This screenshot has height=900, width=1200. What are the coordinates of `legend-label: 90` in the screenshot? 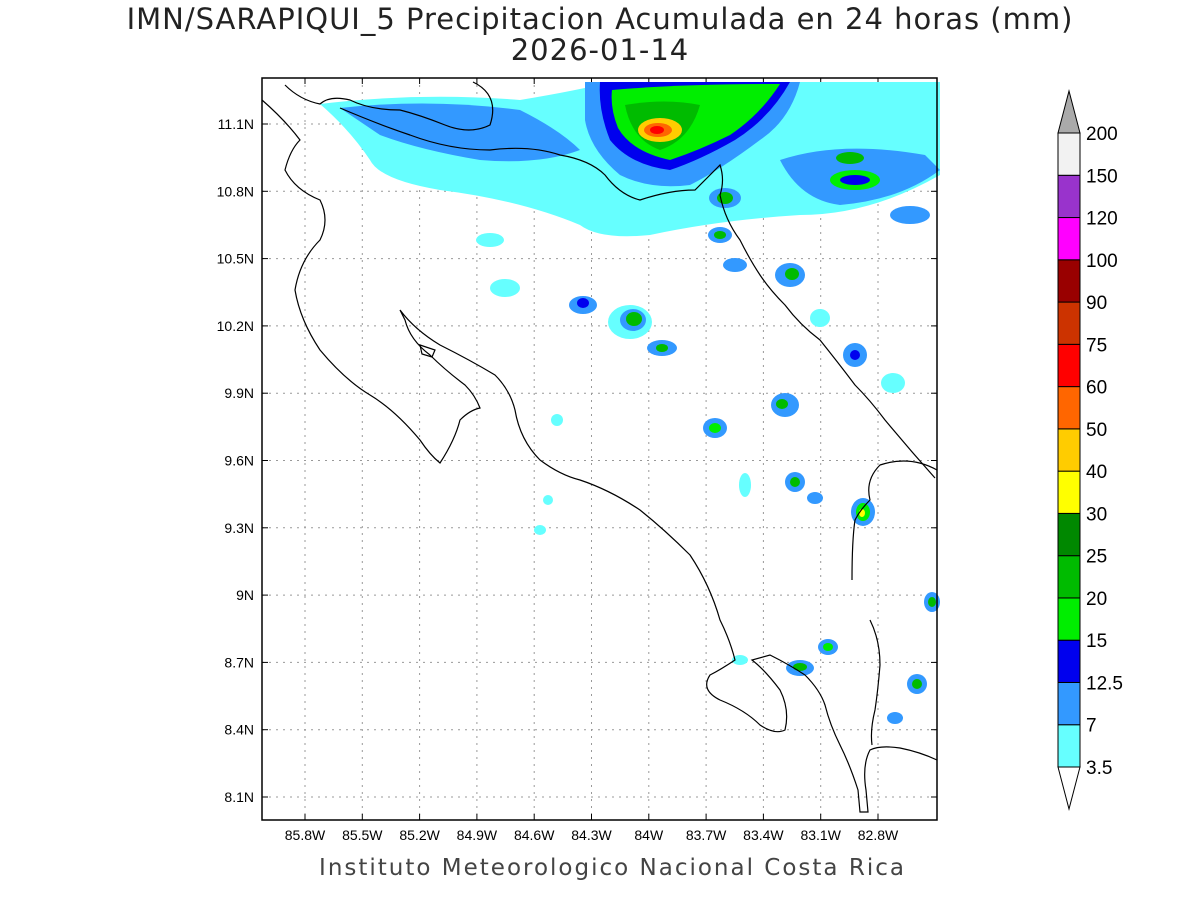 It's located at (1096, 303).